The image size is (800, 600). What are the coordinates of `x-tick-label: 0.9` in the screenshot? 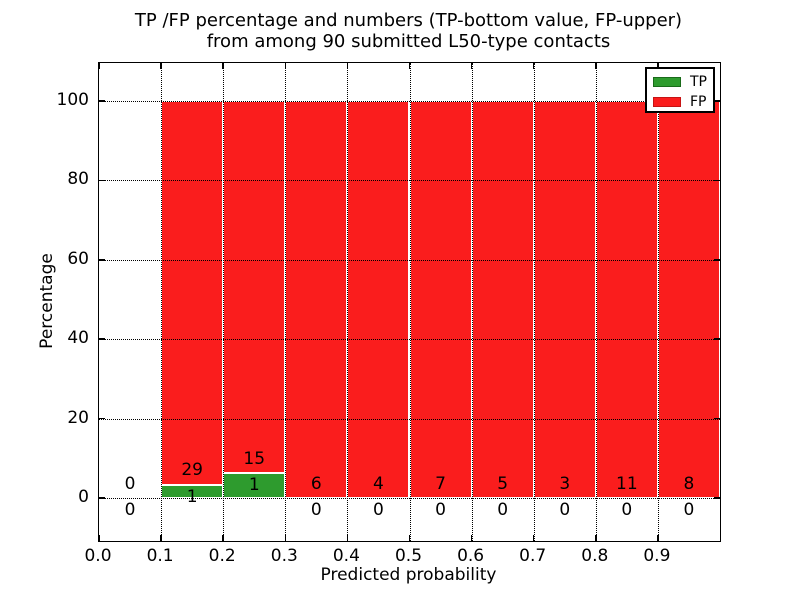 It's located at (657, 556).